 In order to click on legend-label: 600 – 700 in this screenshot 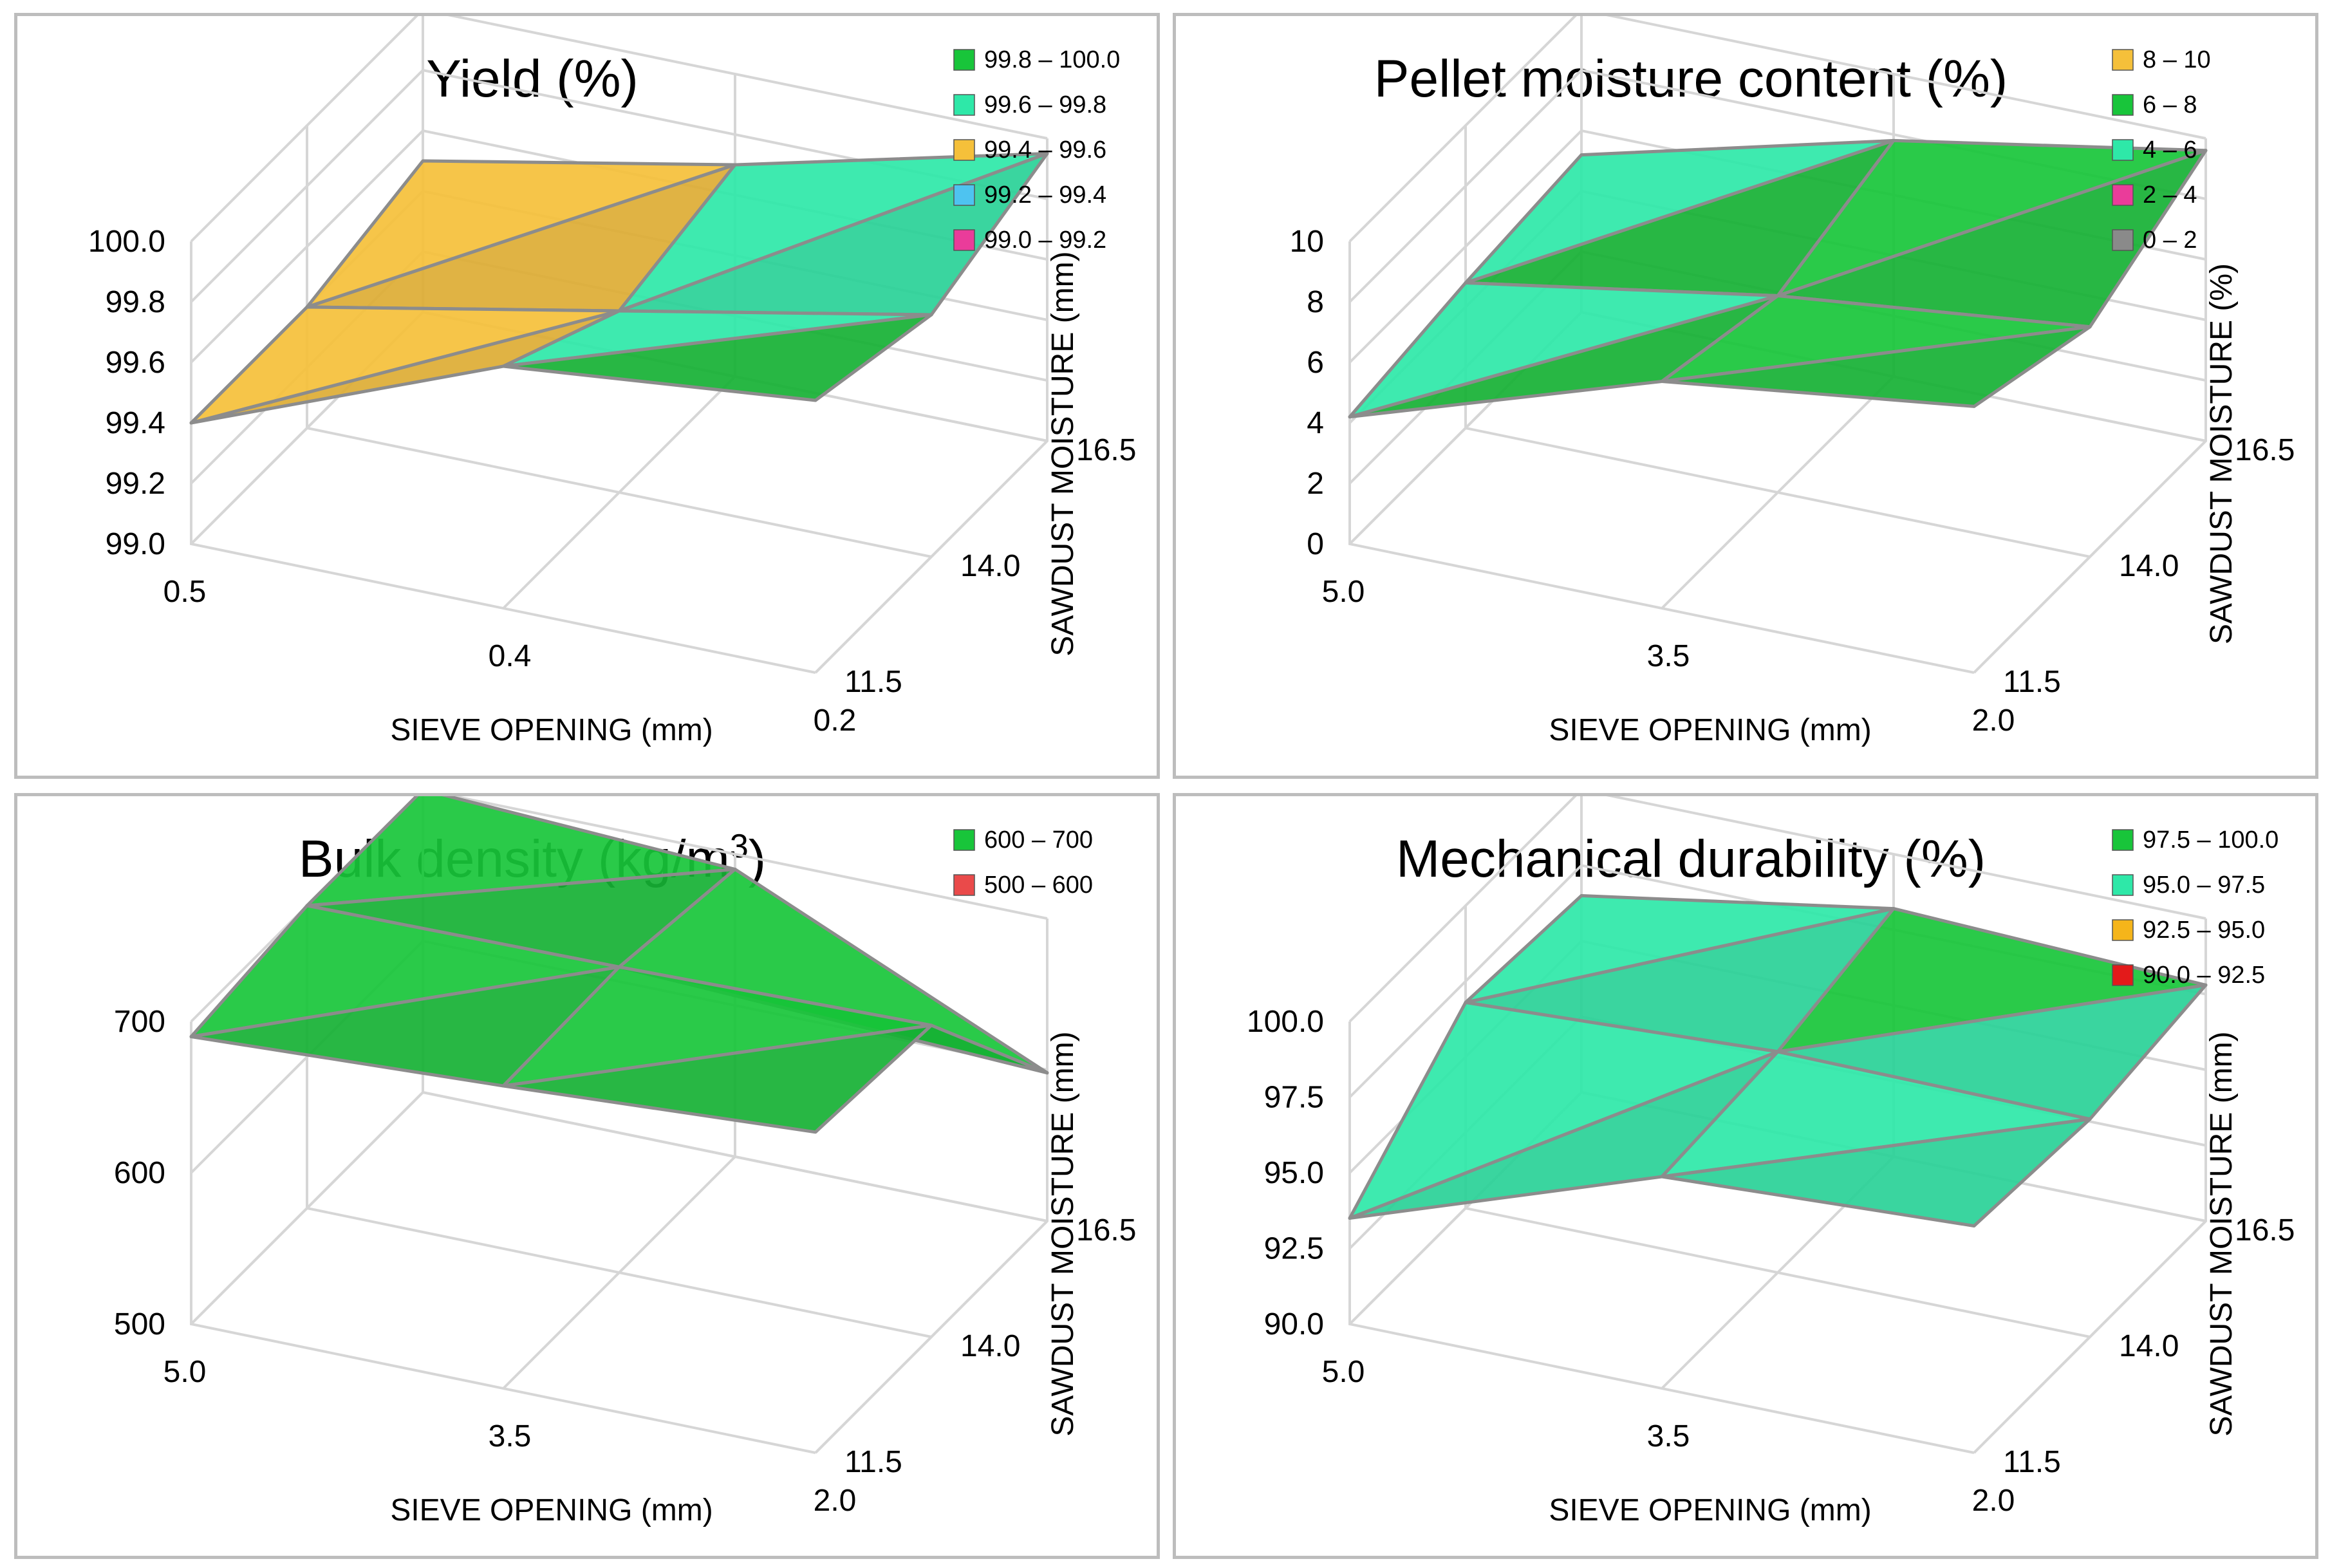, I will do `click(1038, 840)`.